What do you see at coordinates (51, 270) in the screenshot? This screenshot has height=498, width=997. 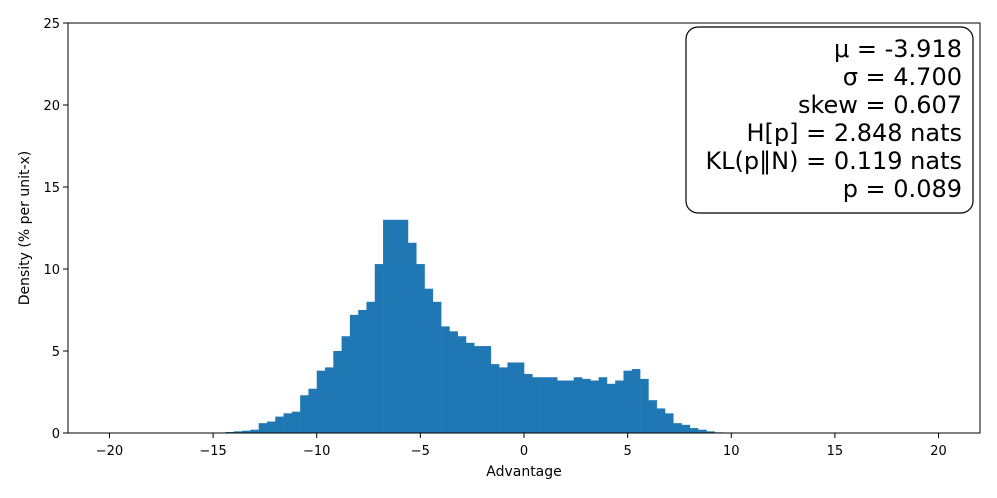 I see `y-tick-label: 10` at bounding box center [51, 270].